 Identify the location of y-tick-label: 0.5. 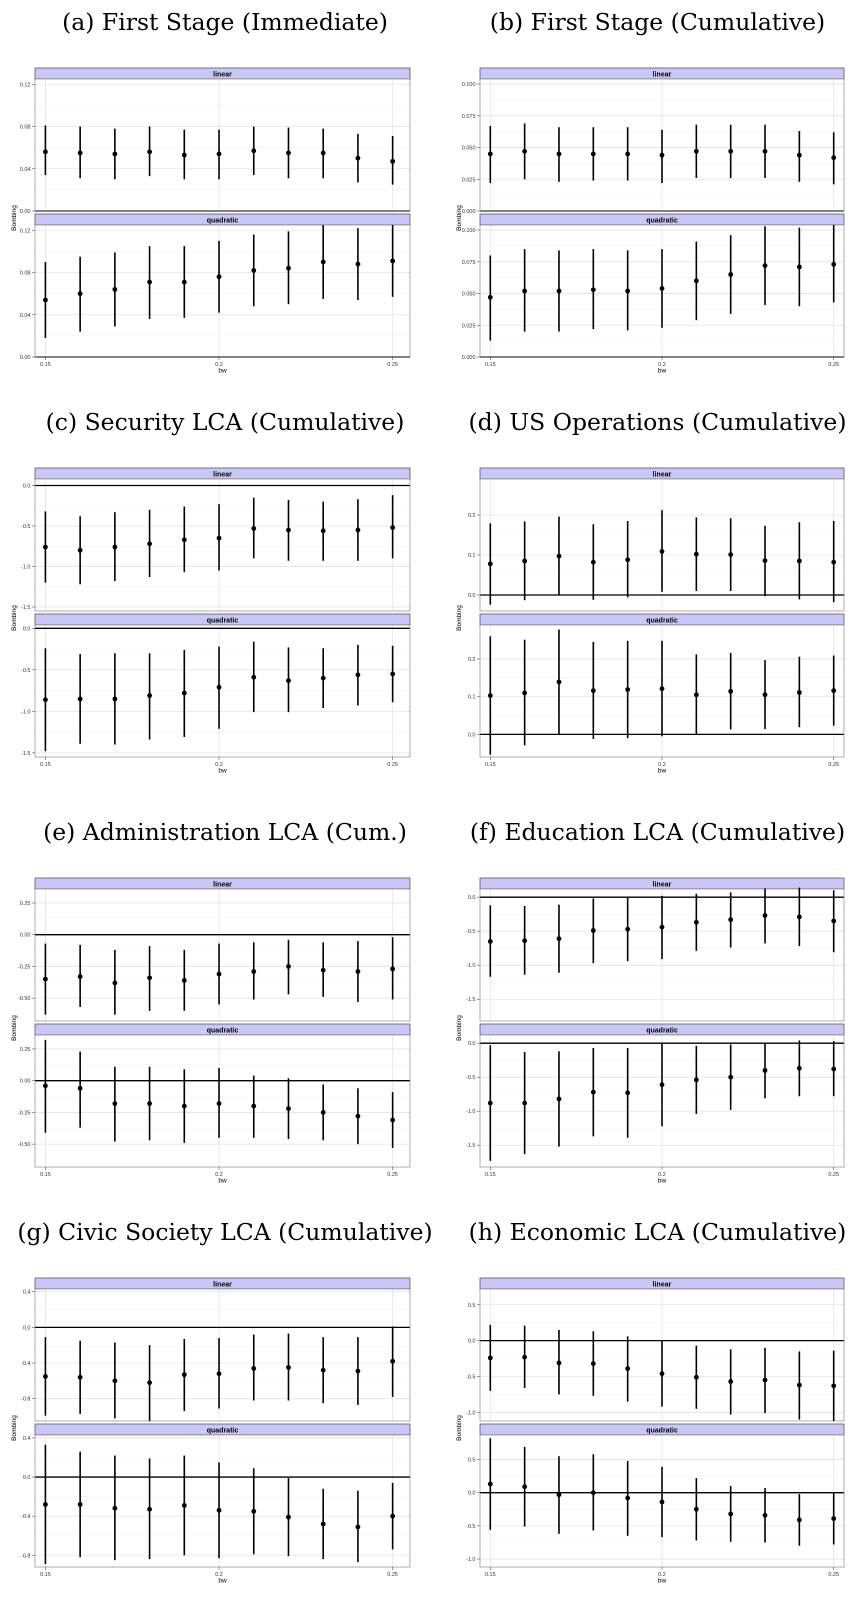
(472, 1306).